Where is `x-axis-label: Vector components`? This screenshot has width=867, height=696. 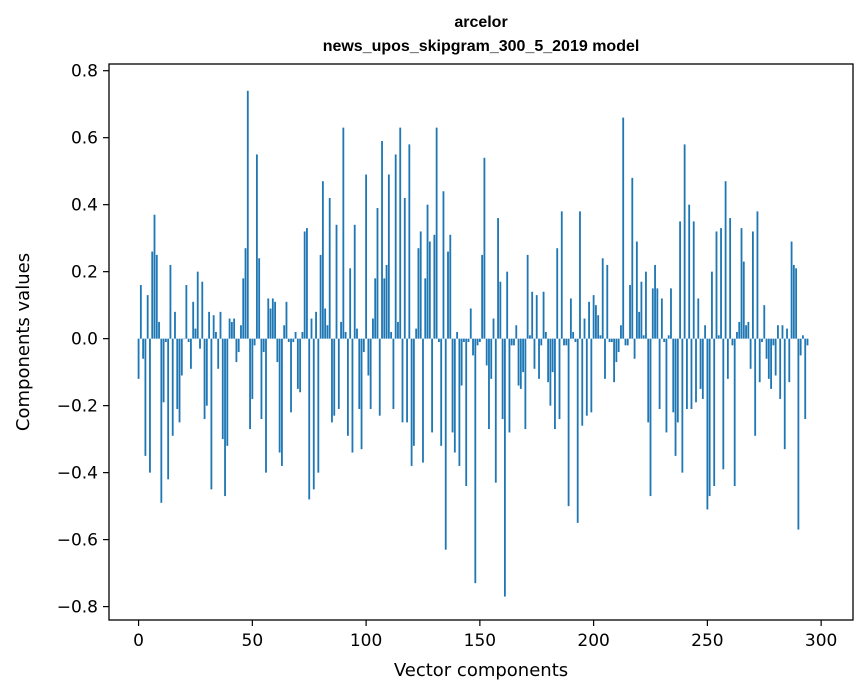
x-axis-label: Vector components is located at coordinates (481, 670).